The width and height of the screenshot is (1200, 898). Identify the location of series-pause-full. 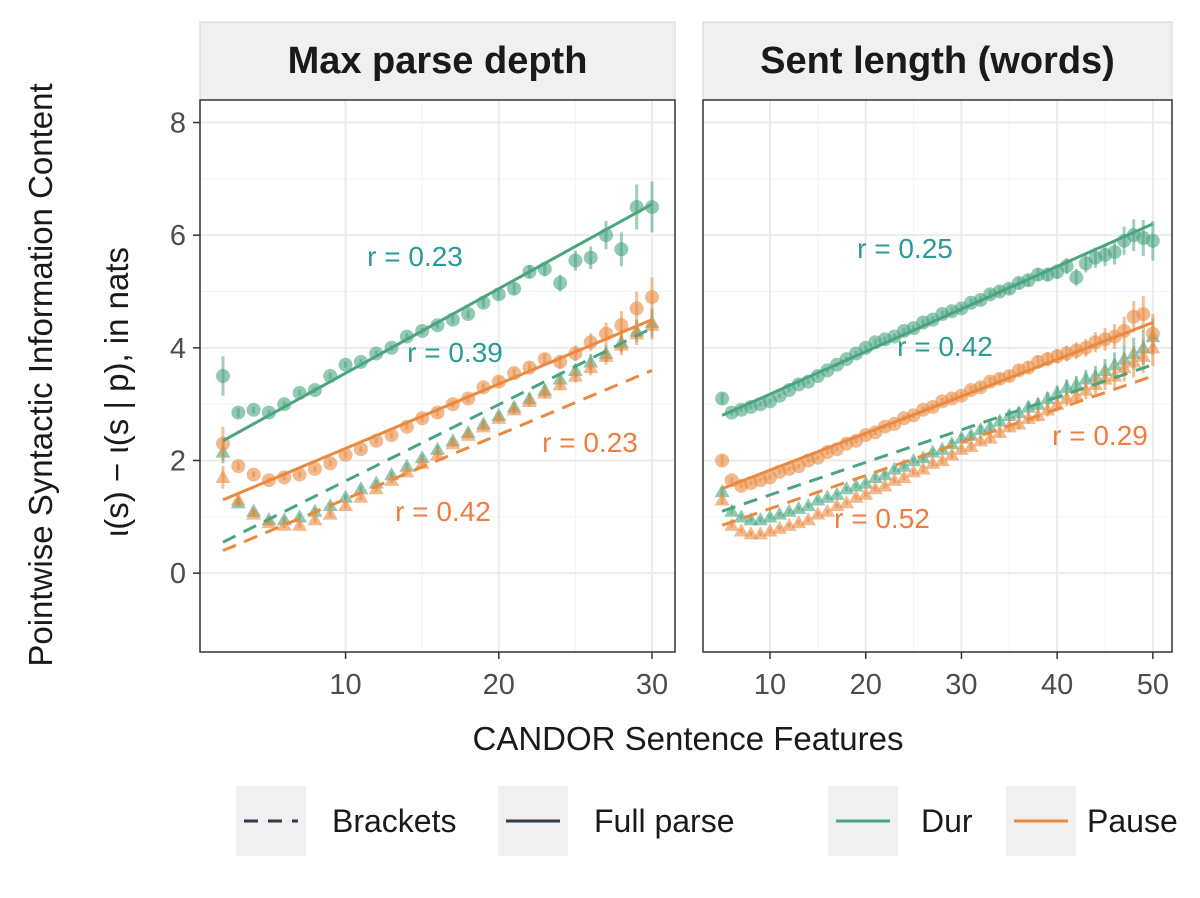
(437, 382).